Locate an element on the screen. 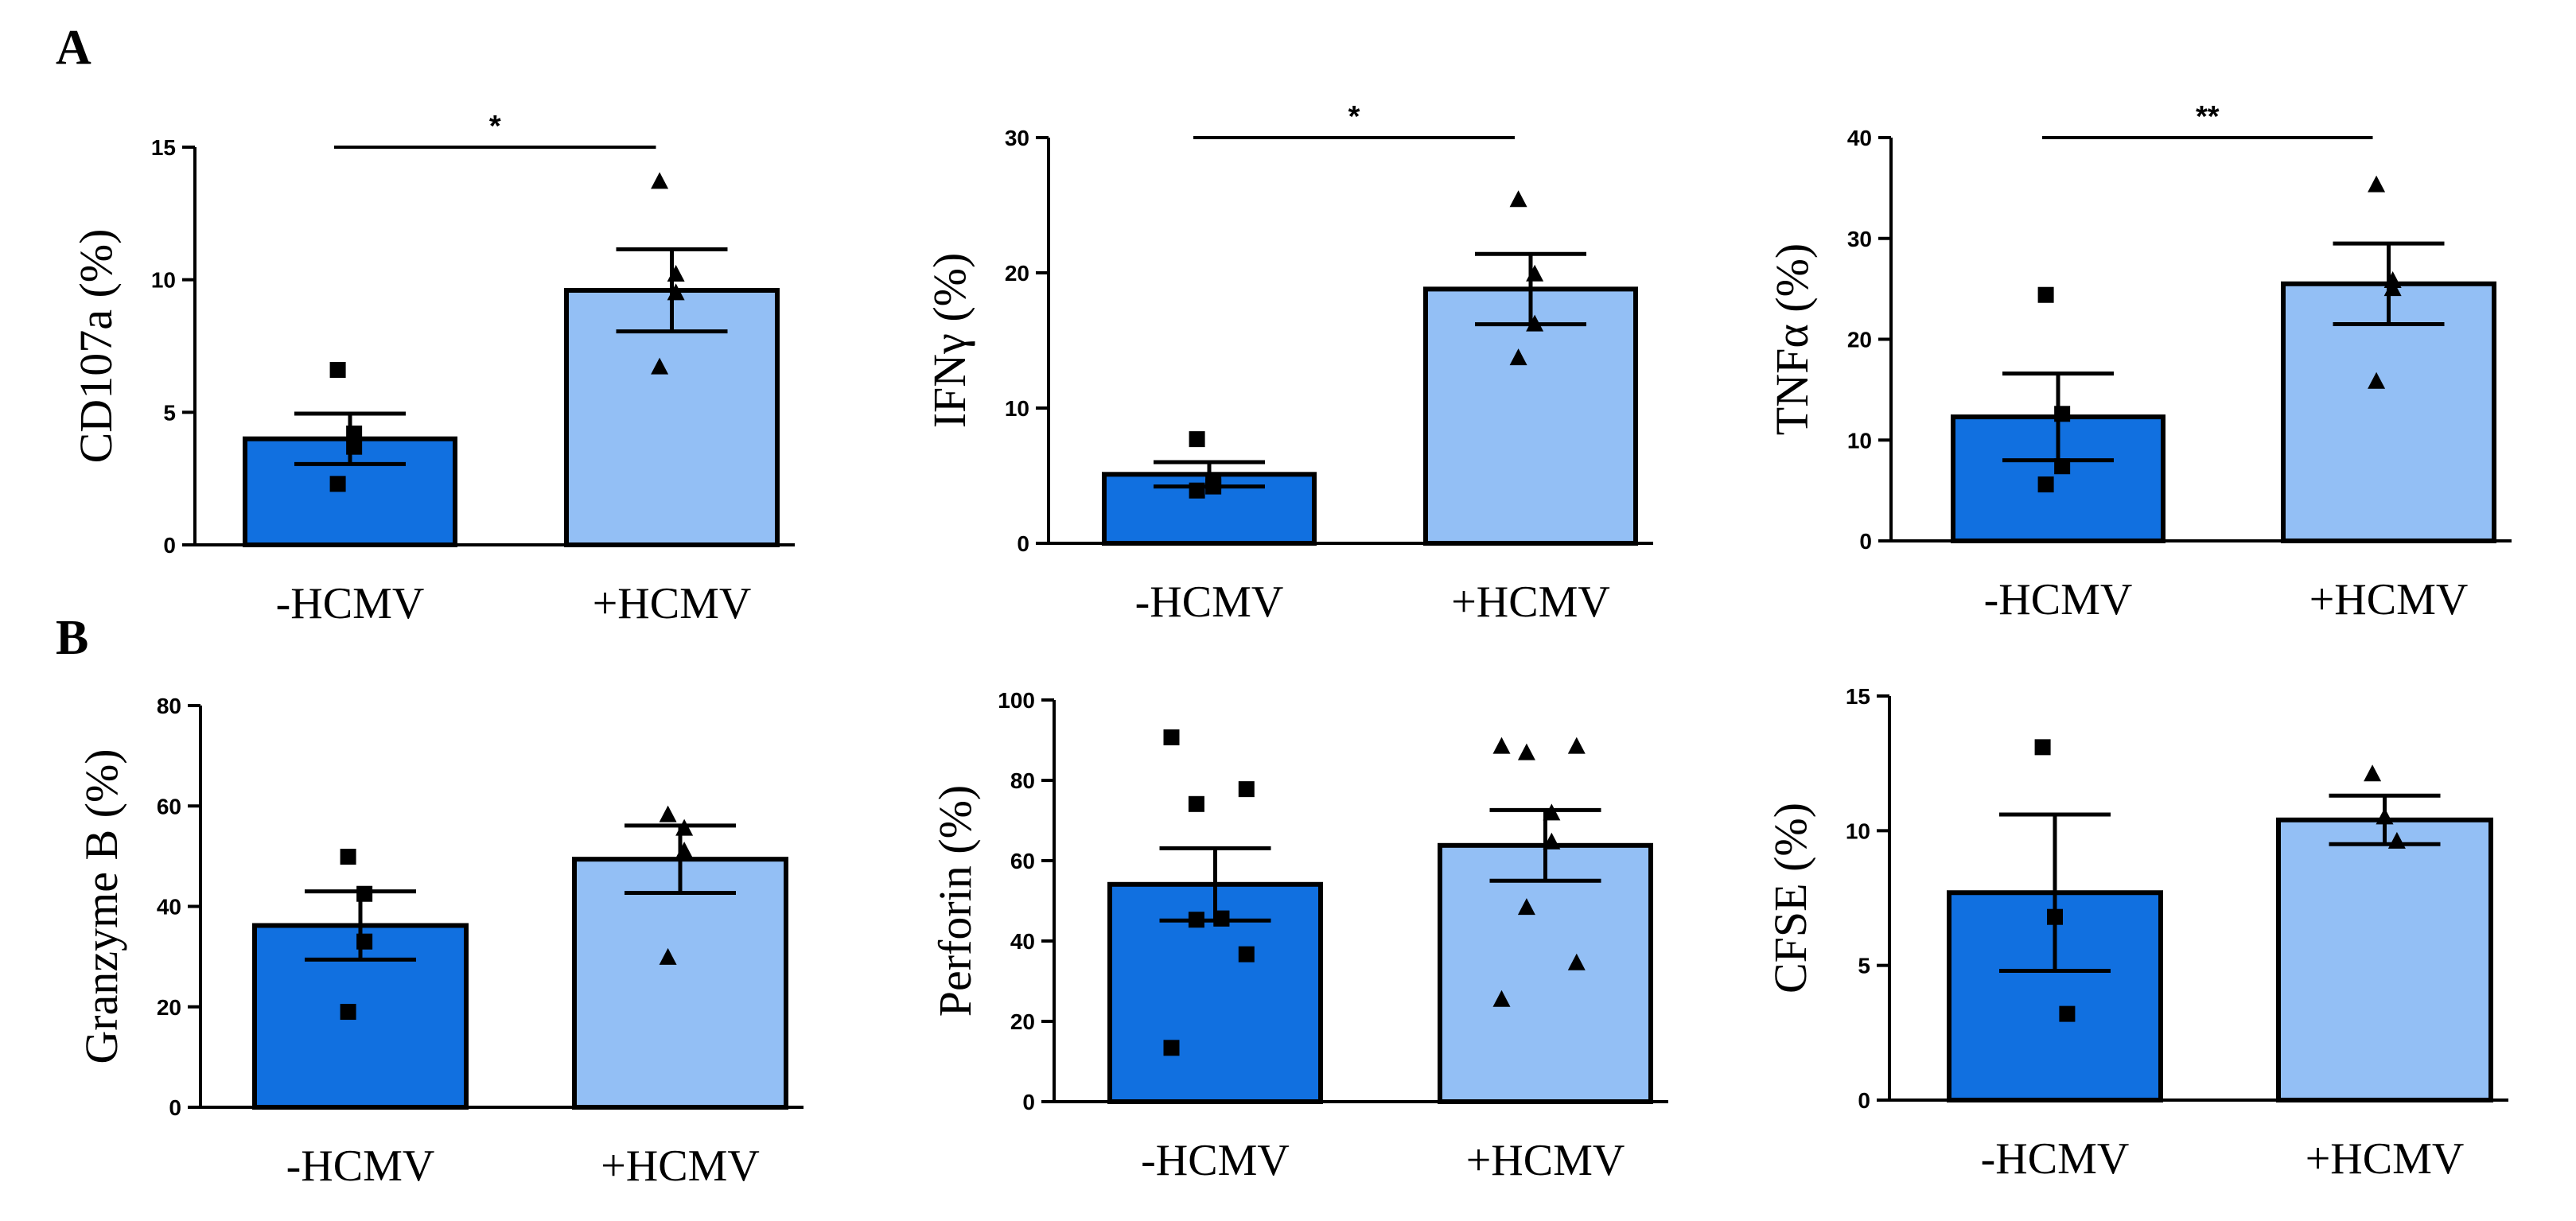 This screenshot has width=2576, height=1221. y-axis-title: IFNγ (%) is located at coordinates (950, 341).